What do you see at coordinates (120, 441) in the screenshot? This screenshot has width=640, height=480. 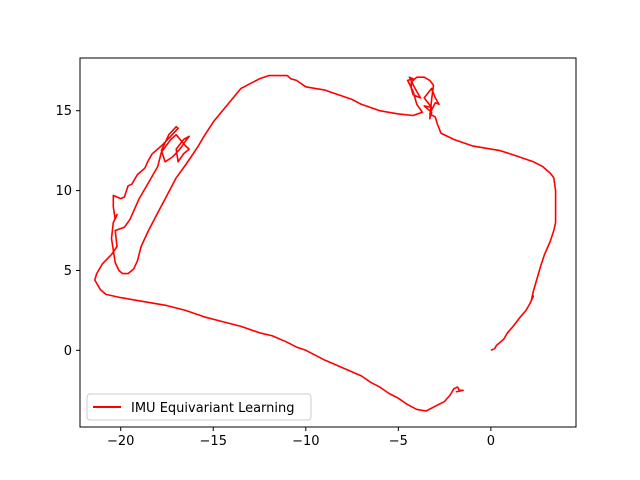 I see `x-tick-label: −20` at bounding box center [120, 441].